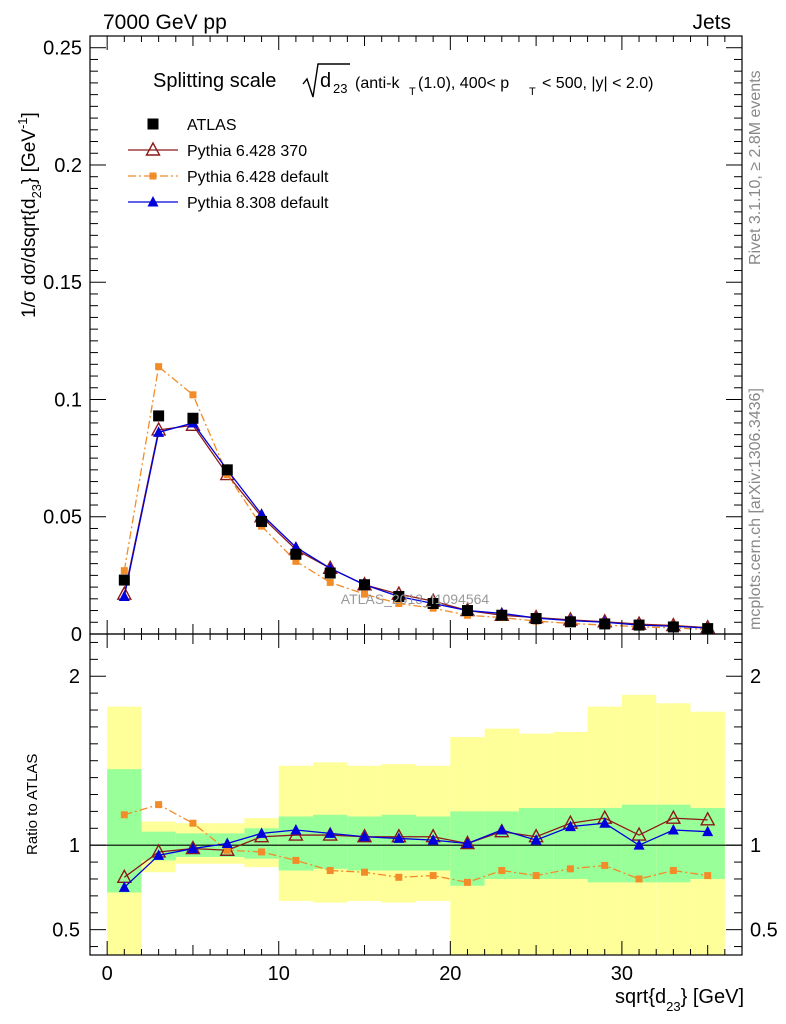 This screenshot has width=786, height=1024. I want to click on ratio-ylabel: Ratio to ATLAS, so click(32, 804).